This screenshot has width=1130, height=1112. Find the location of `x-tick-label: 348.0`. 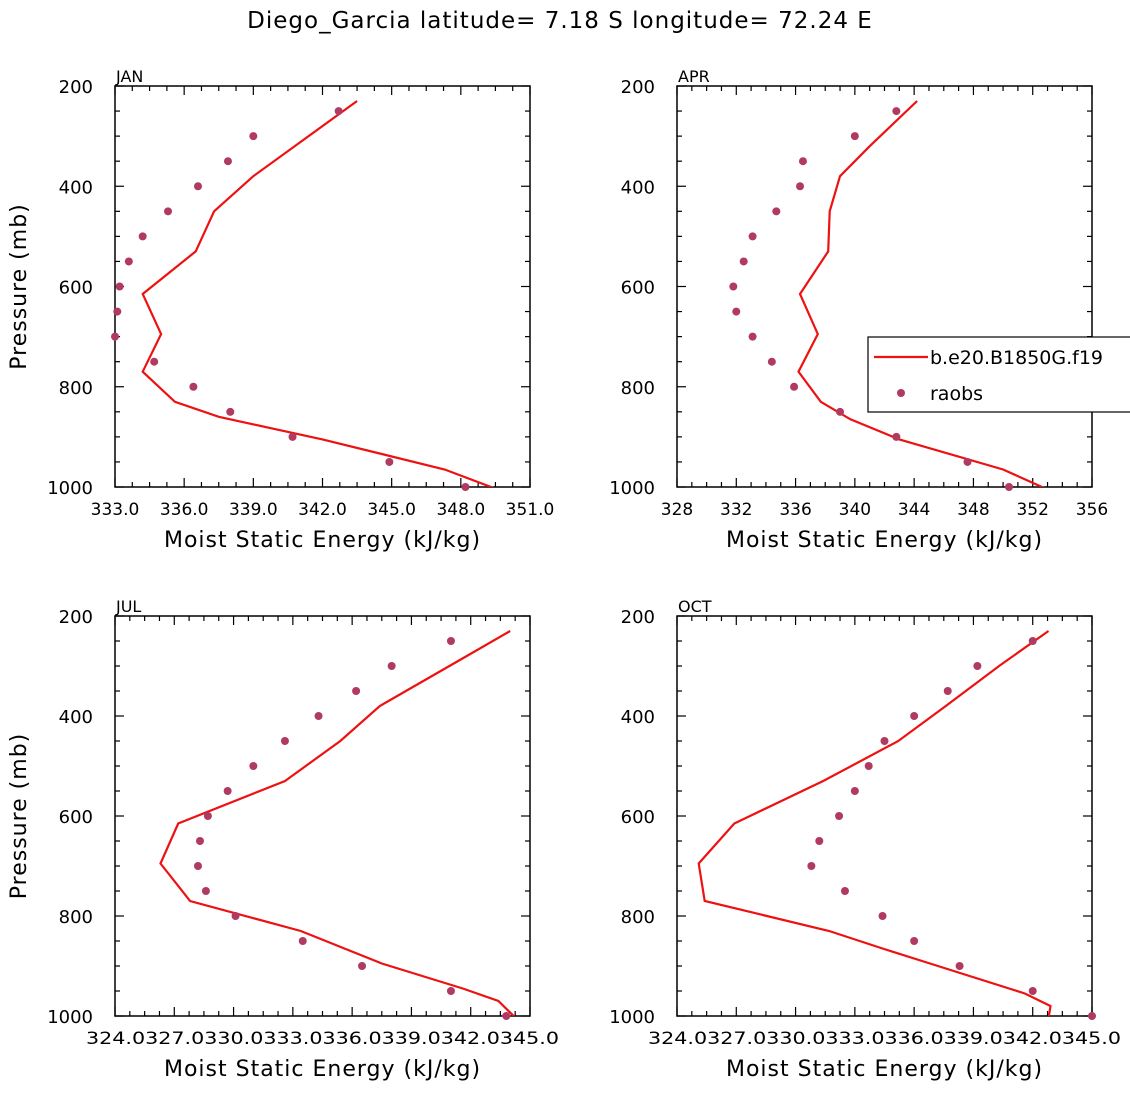

x-tick-label: 348.0 is located at coordinates (460, 510).